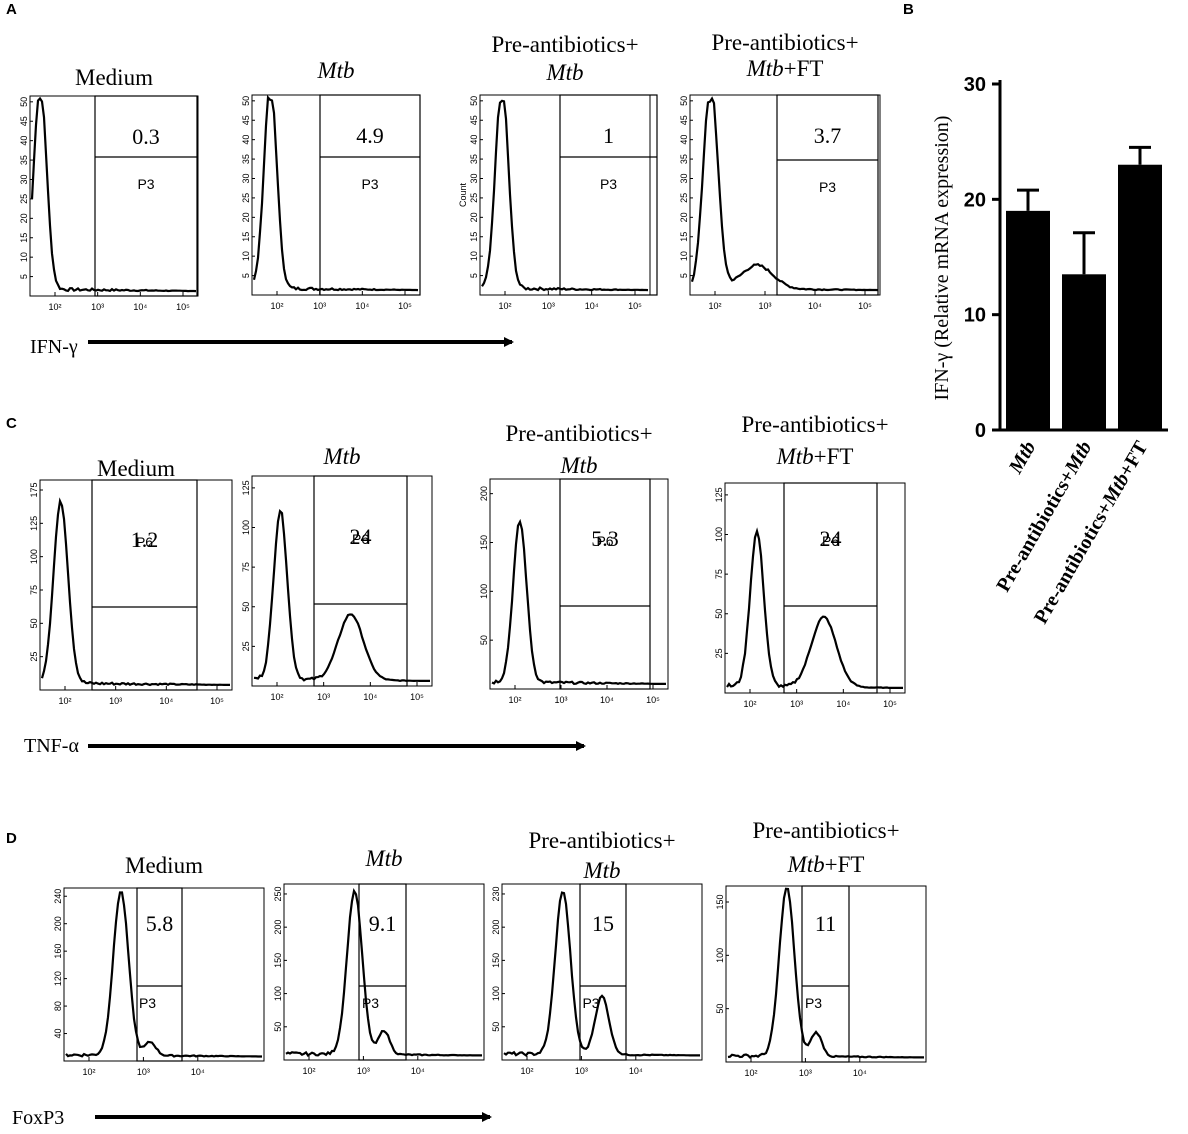 This screenshot has width=1188, height=1134. I want to click on y-tick-label: 150, so click(720, 901).